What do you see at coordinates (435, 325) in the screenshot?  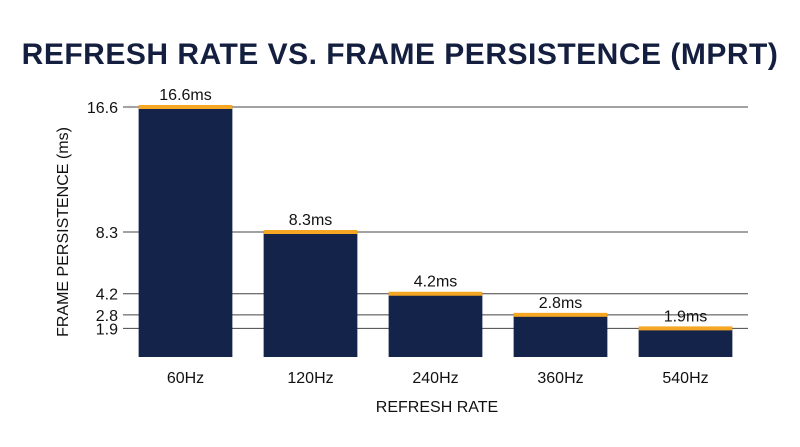 I see `bar-240hz` at bounding box center [435, 325].